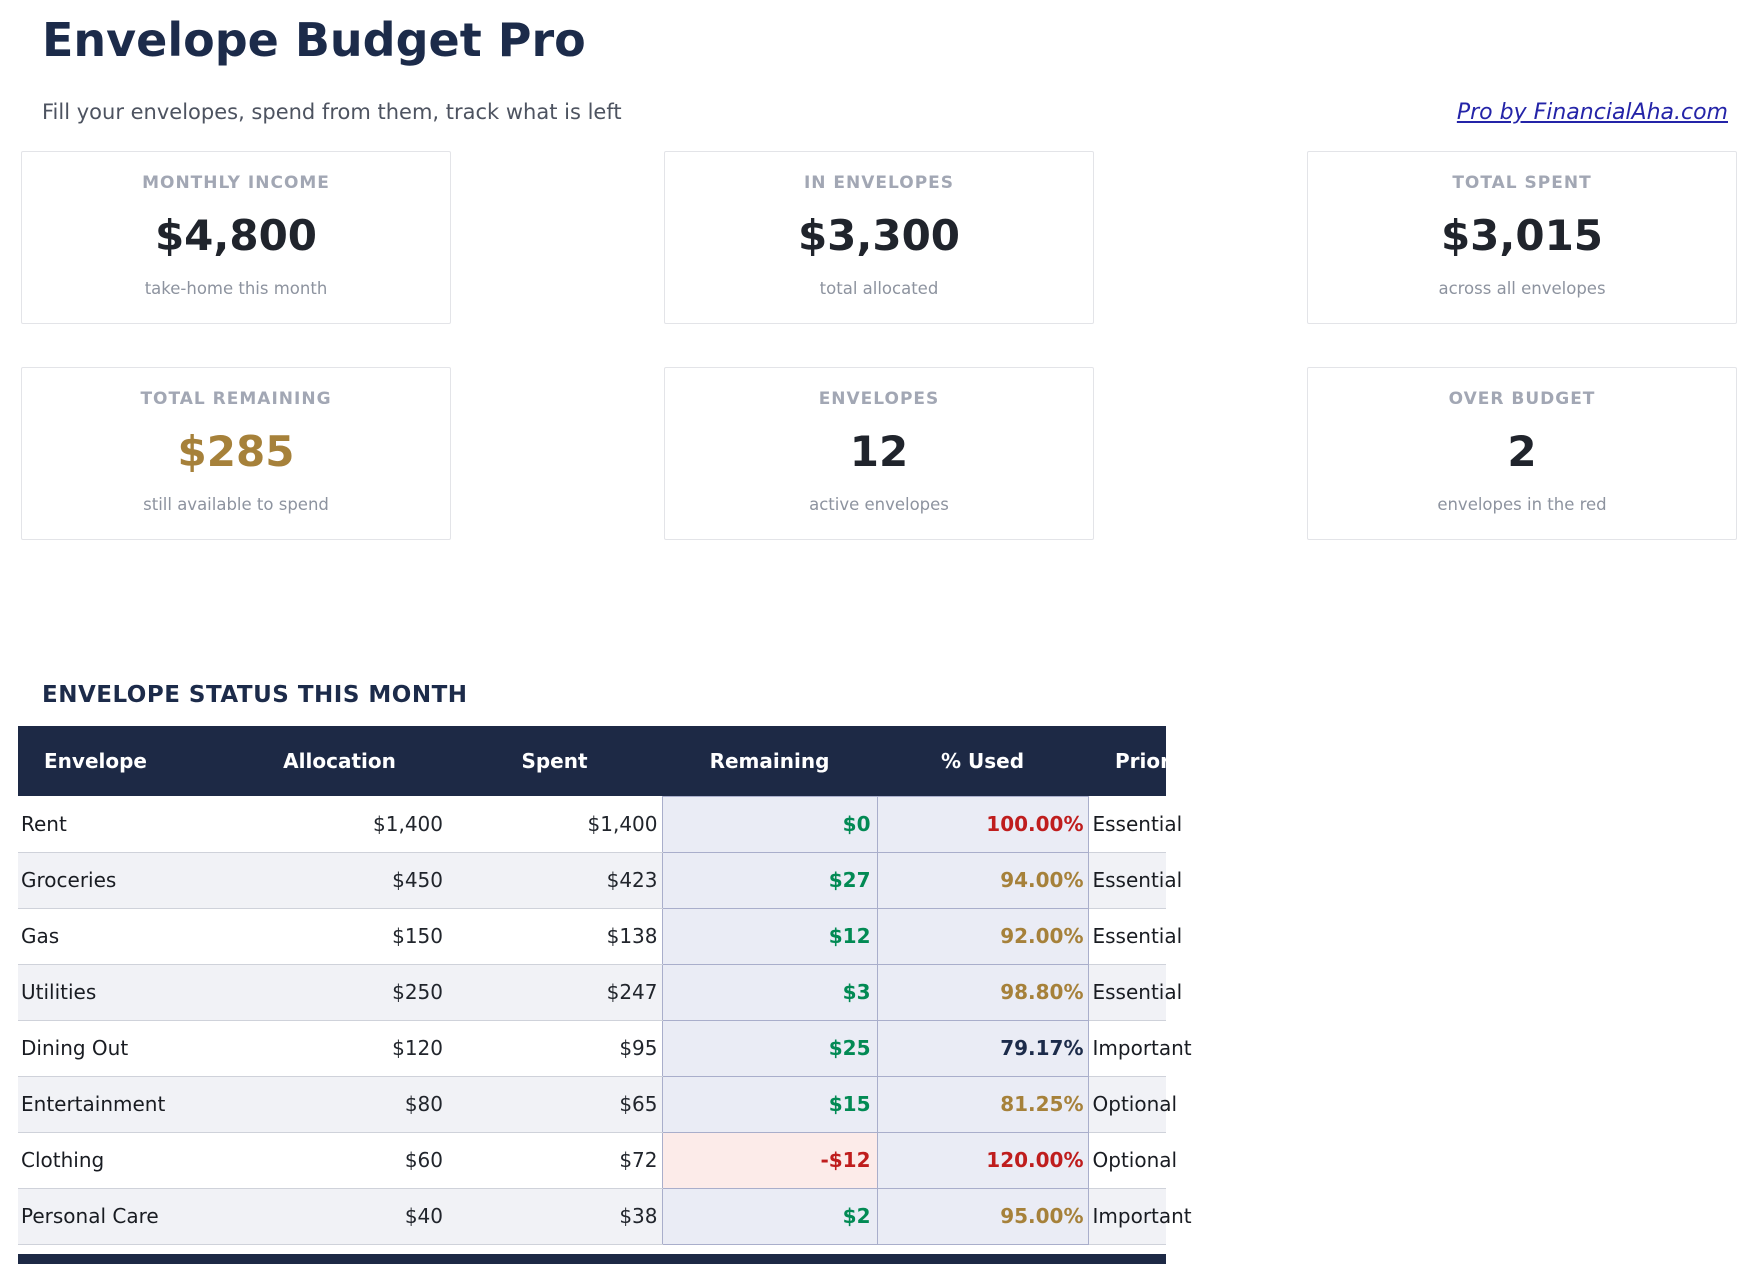 This screenshot has width=1752, height=1276. What do you see at coordinates (125, 824) in the screenshot?
I see `envelope-name-cell: Rent` at bounding box center [125, 824].